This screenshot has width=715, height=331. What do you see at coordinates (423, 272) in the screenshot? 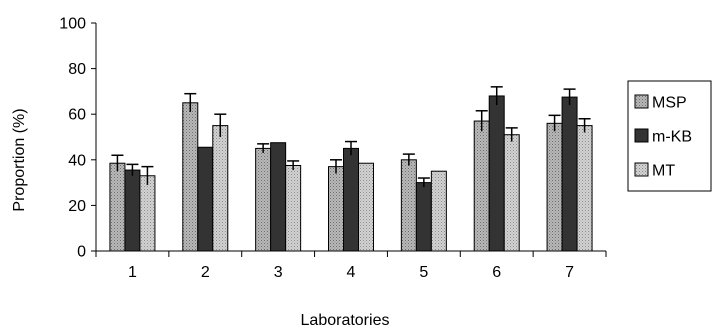
I see `x-tick-label-5: 5` at bounding box center [423, 272].